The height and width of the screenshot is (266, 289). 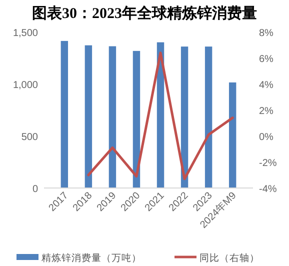 I want to click on y-tick-label: 0, so click(x=35, y=189).